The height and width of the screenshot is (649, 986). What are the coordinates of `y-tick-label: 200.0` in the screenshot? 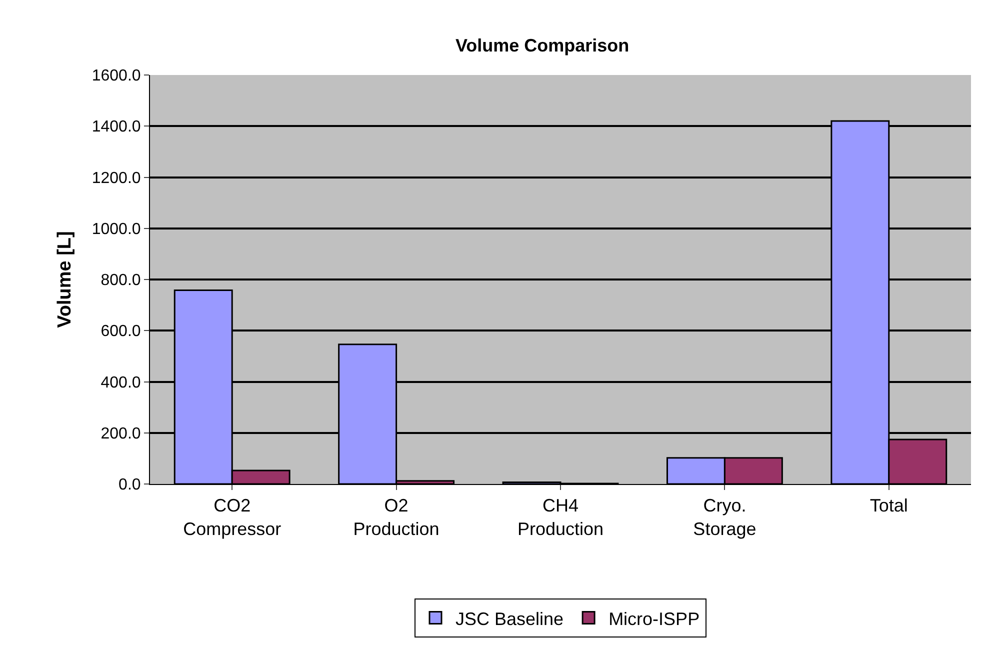 It's located at (120, 433).